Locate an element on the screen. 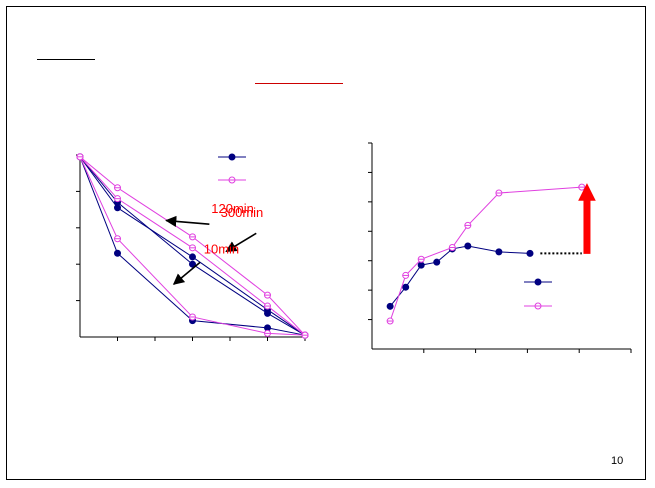 This screenshot has height=488, width=655. chart1-annotation: 300min is located at coordinates (242, 212).